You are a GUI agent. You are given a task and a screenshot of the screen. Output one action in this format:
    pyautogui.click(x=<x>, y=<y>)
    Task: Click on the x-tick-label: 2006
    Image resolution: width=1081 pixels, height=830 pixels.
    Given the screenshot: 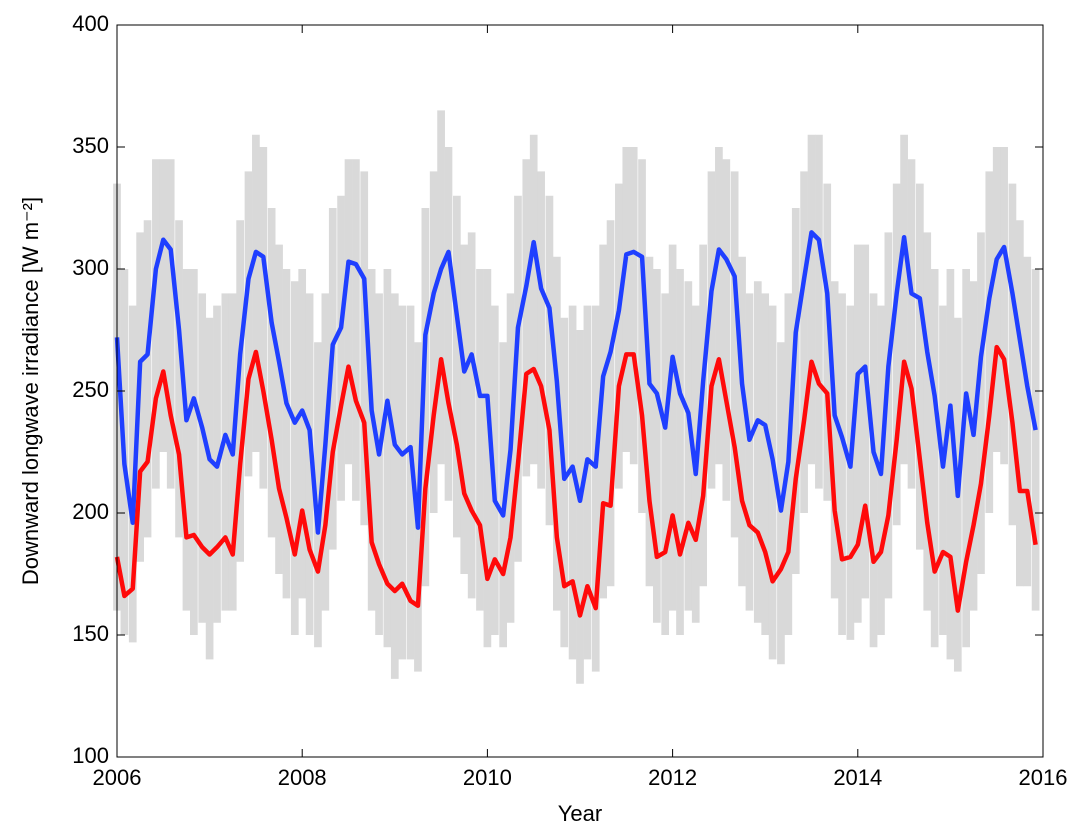 What is the action you would take?
    pyautogui.click(x=117, y=777)
    